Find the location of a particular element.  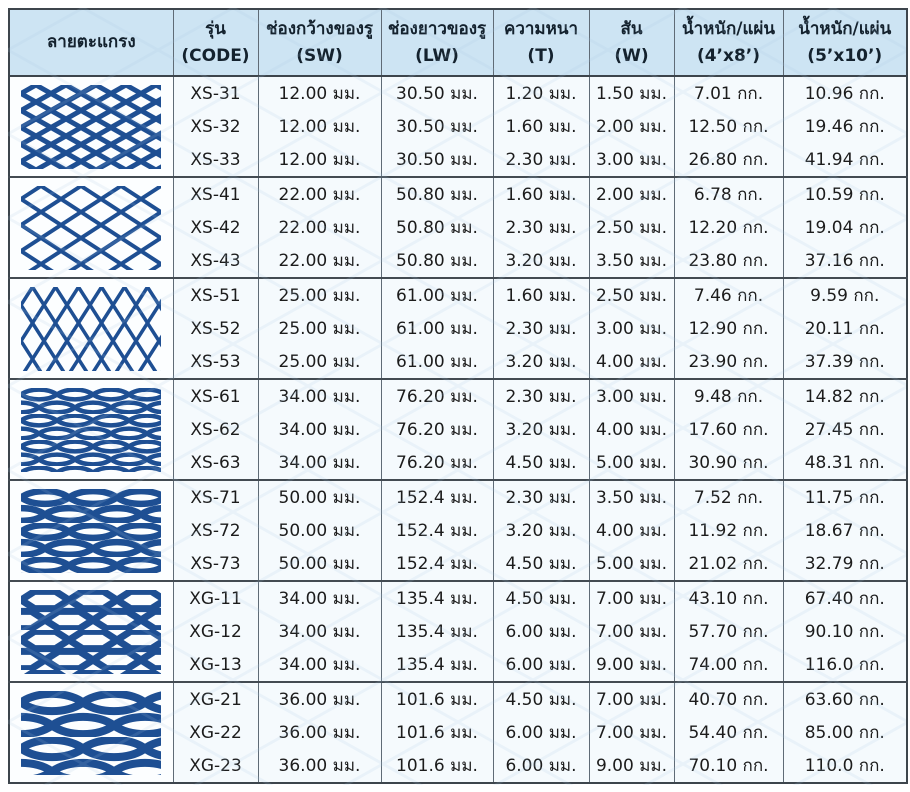

weight-5x10-cell: 18.67 กก. is located at coordinates (845, 530).